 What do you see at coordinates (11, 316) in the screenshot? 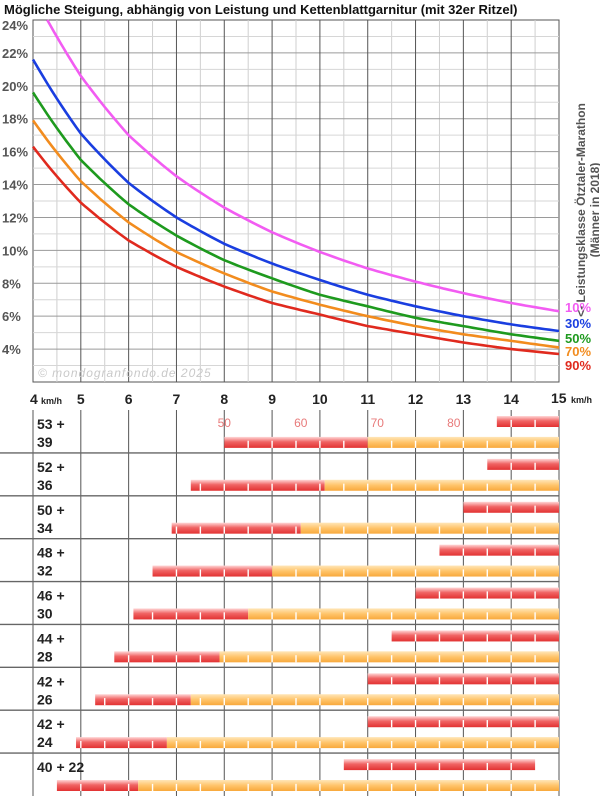
I see `y-tick-label: 6%` at bounding box center [11, 316].